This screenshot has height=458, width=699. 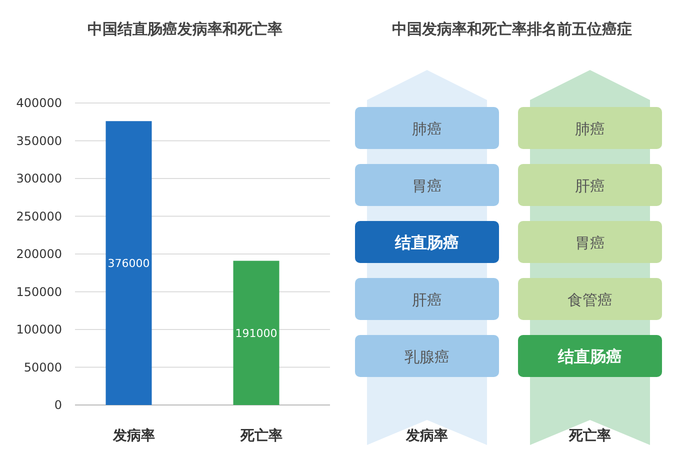 I want to click on y-tick-label: 300000, so click(x=39, y=179).